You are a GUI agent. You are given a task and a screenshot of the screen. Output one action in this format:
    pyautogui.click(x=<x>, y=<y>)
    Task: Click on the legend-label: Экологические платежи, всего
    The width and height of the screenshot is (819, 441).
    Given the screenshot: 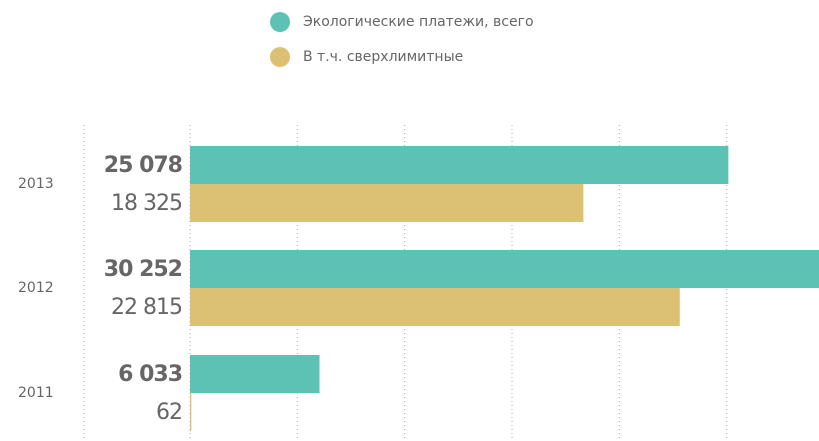 What is the action you would take?
    pyautogui.click(x=418, y=22)
    